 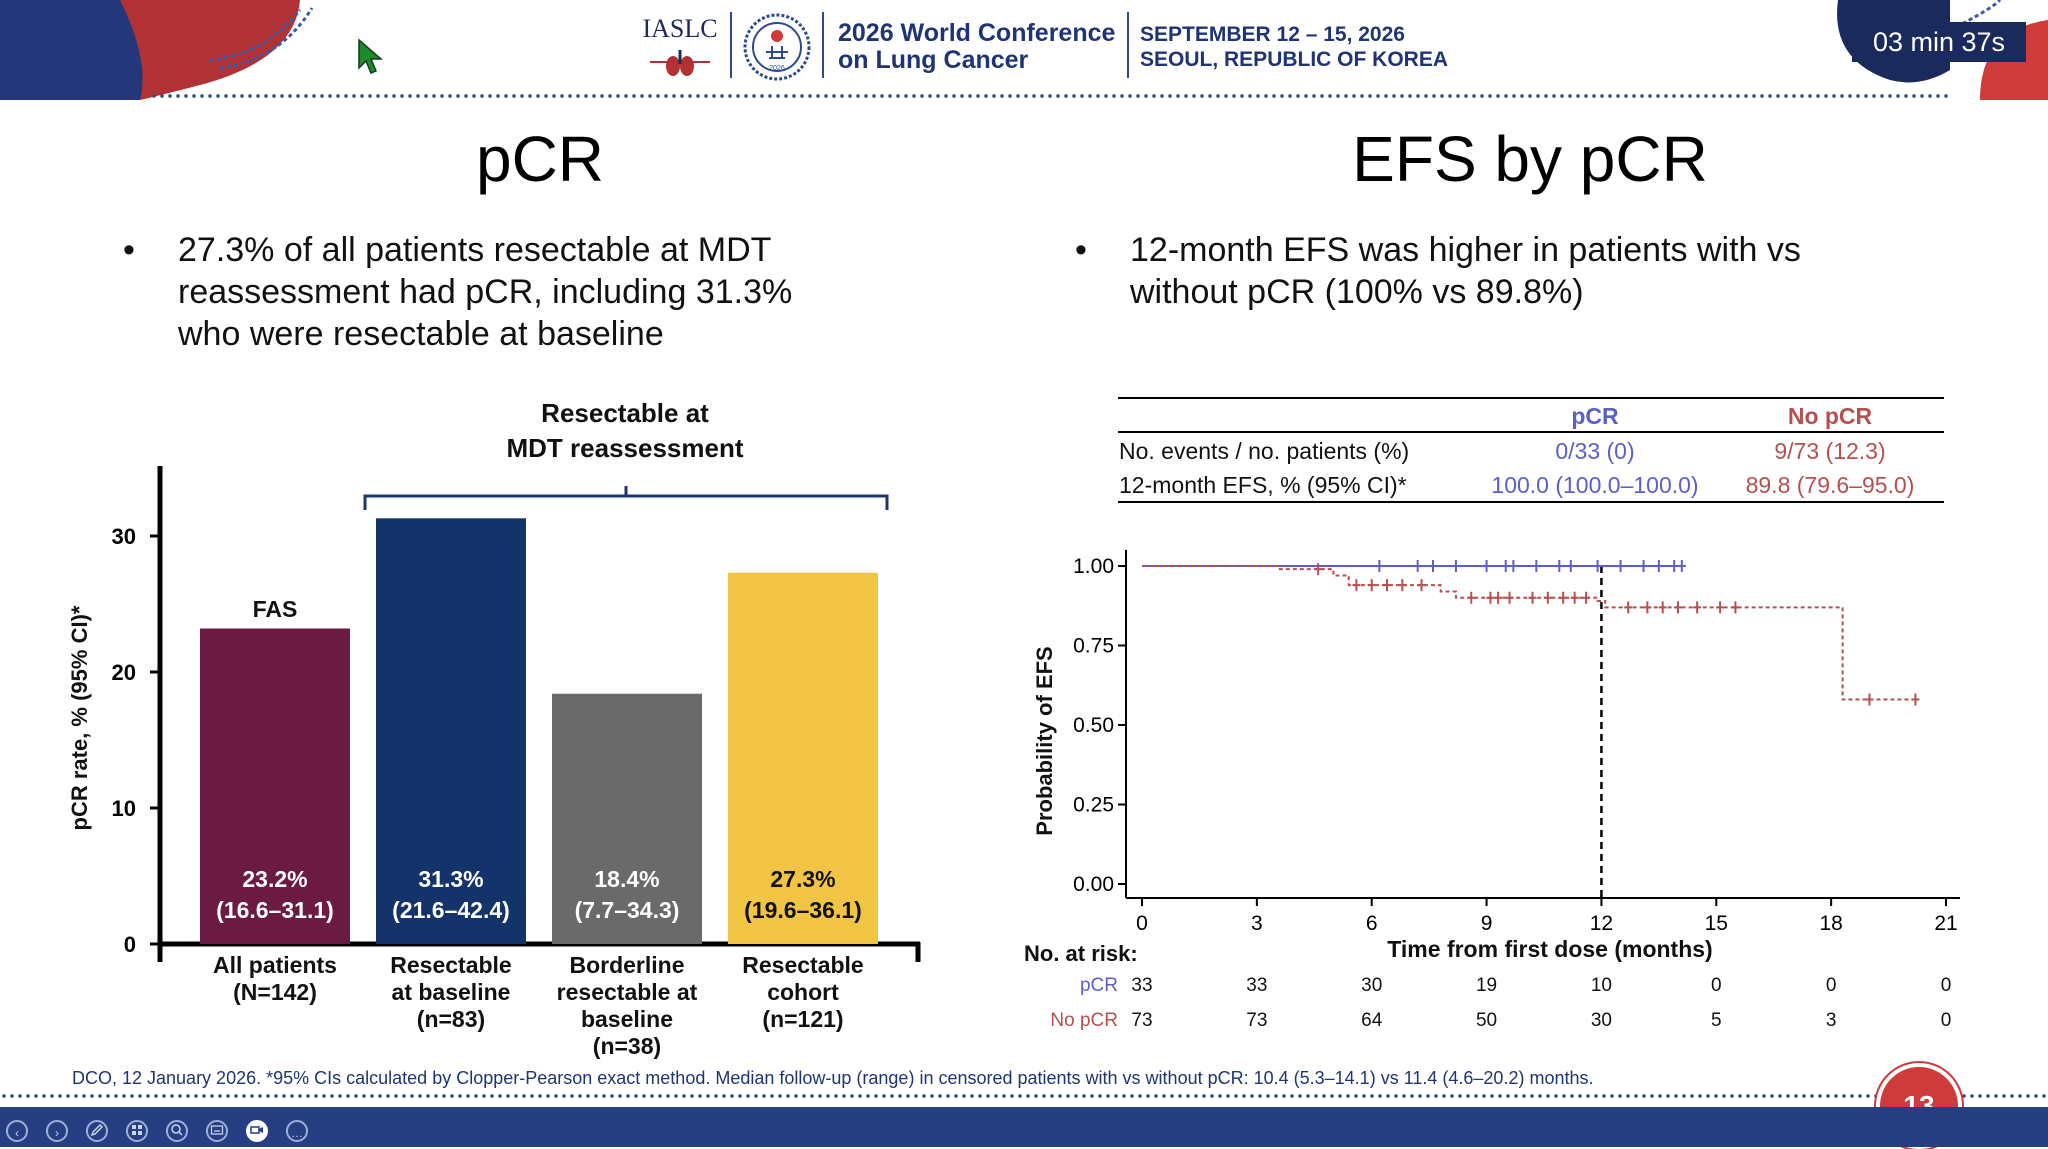 What do you see at coordinates (680, 47) in the screenshot?
I see `iaslc-logo: IASLC` at bounding box center [680, 47].